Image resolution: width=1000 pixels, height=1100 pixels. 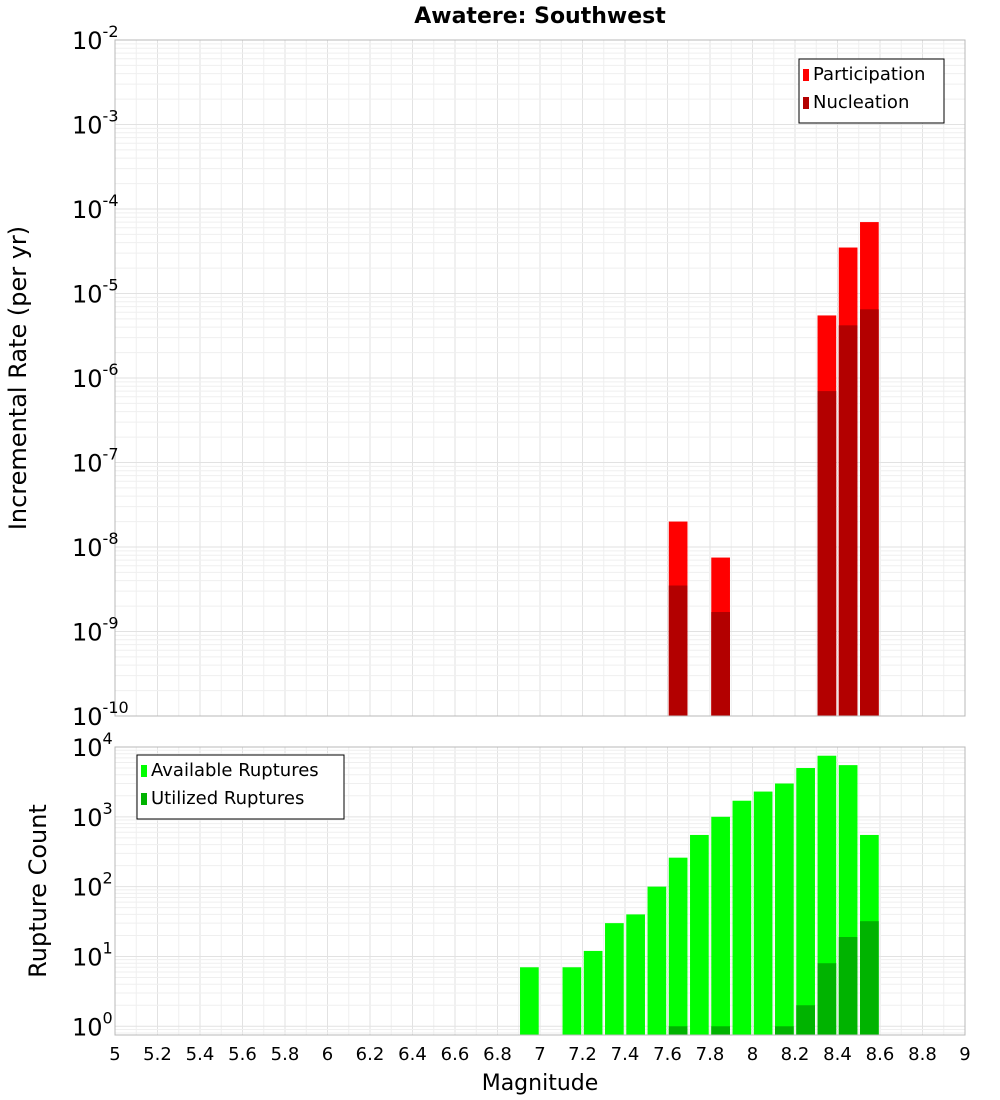 I want to click on y-tick-label: 10⁰, so click(x=92, y=1024).